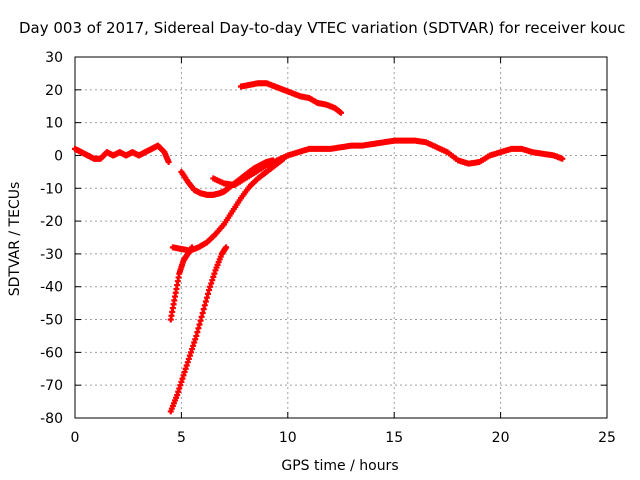 Image resolution: width=640 pixels, height=480 pixels. What do you see at coordinates (51, 353) in the screenshot?
I see `y-tick-label: -60` at bounding box center [51, 353].